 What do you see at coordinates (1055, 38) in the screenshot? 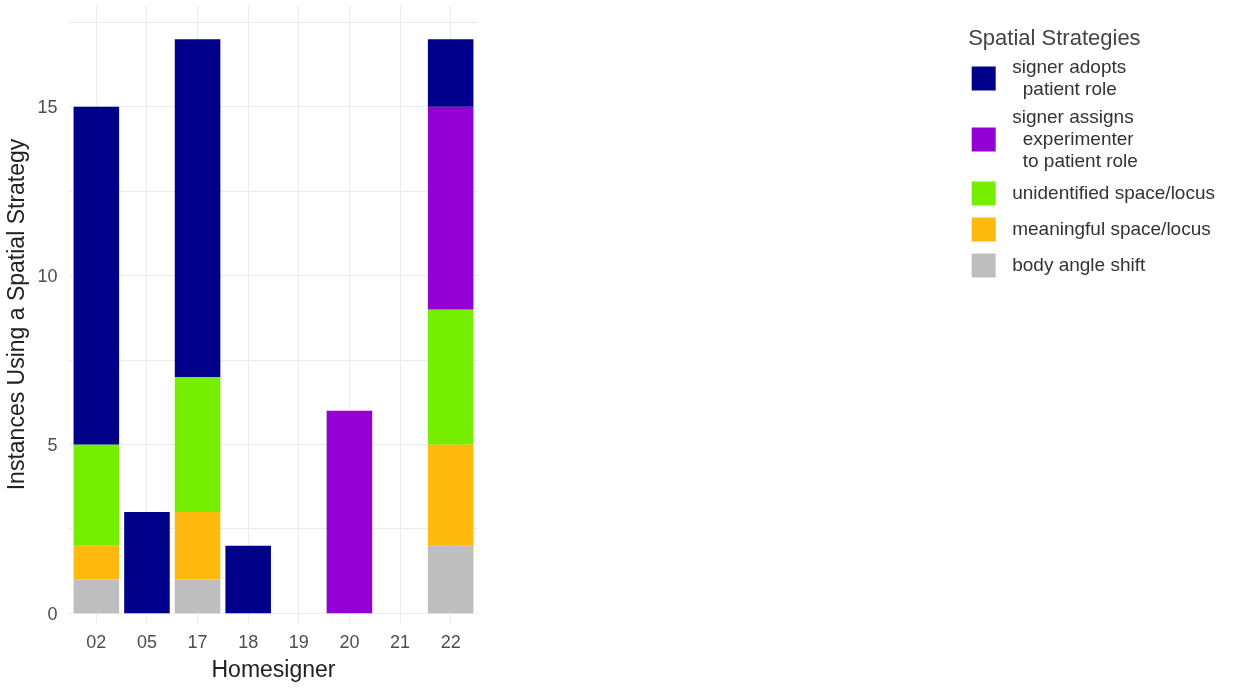
I see `legend-title: Spatial Strategies` at bounding box center [1055, 38].